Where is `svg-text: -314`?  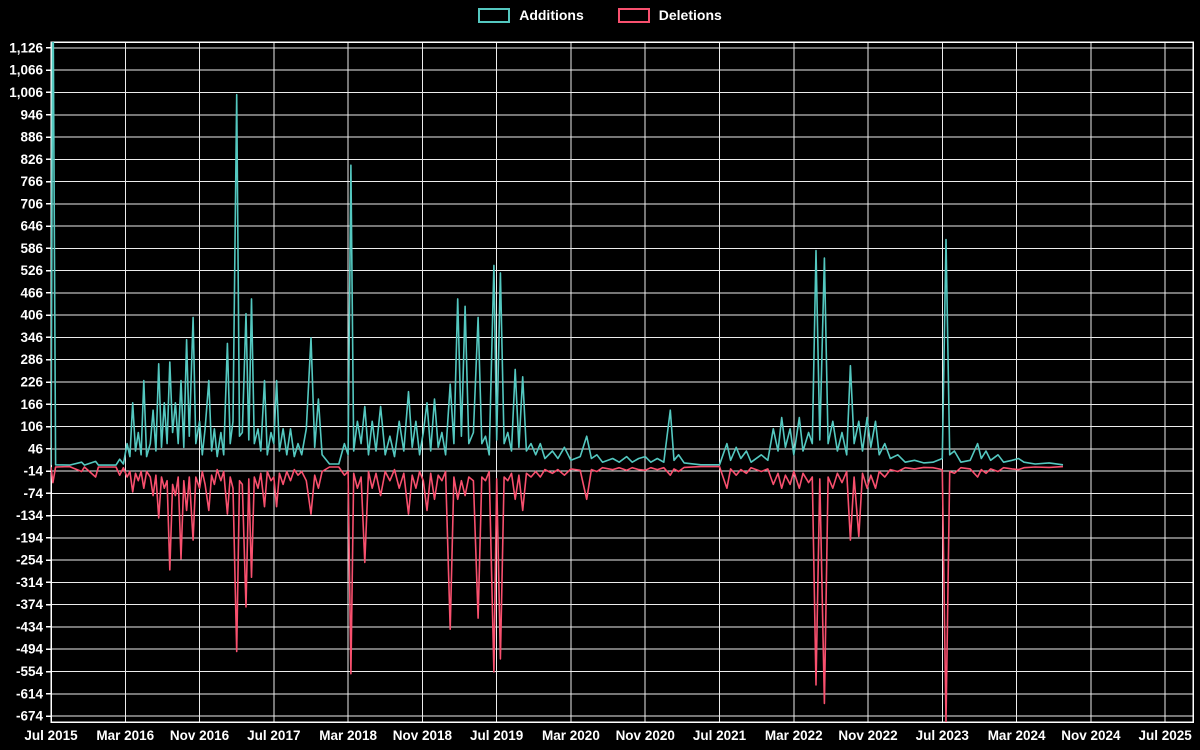 svg-text: -314 is located at coordinates (30, 582).